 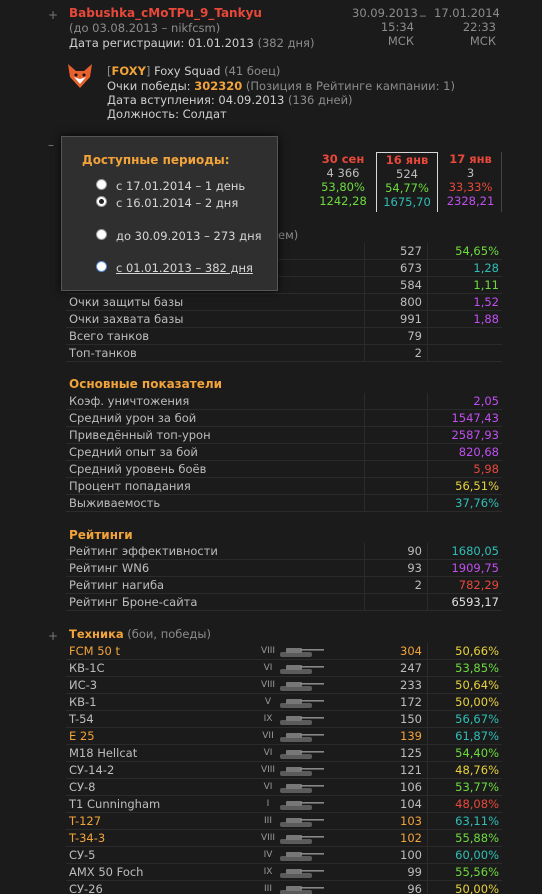 I want to click on tank-name: СУ-8, so click(x=82, y=787).